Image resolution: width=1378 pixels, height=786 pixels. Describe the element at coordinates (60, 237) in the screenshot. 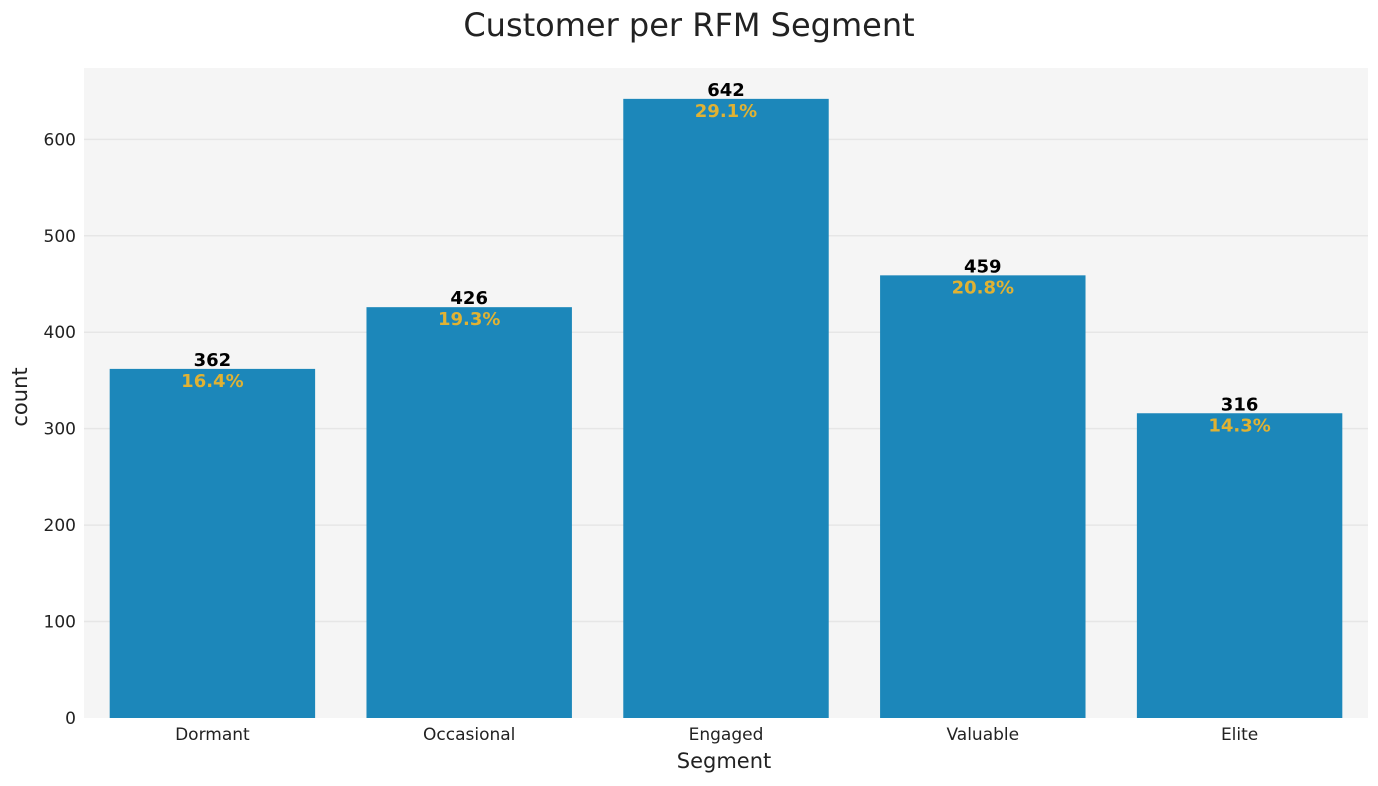

I see `y-tick-label: 500` at that location.